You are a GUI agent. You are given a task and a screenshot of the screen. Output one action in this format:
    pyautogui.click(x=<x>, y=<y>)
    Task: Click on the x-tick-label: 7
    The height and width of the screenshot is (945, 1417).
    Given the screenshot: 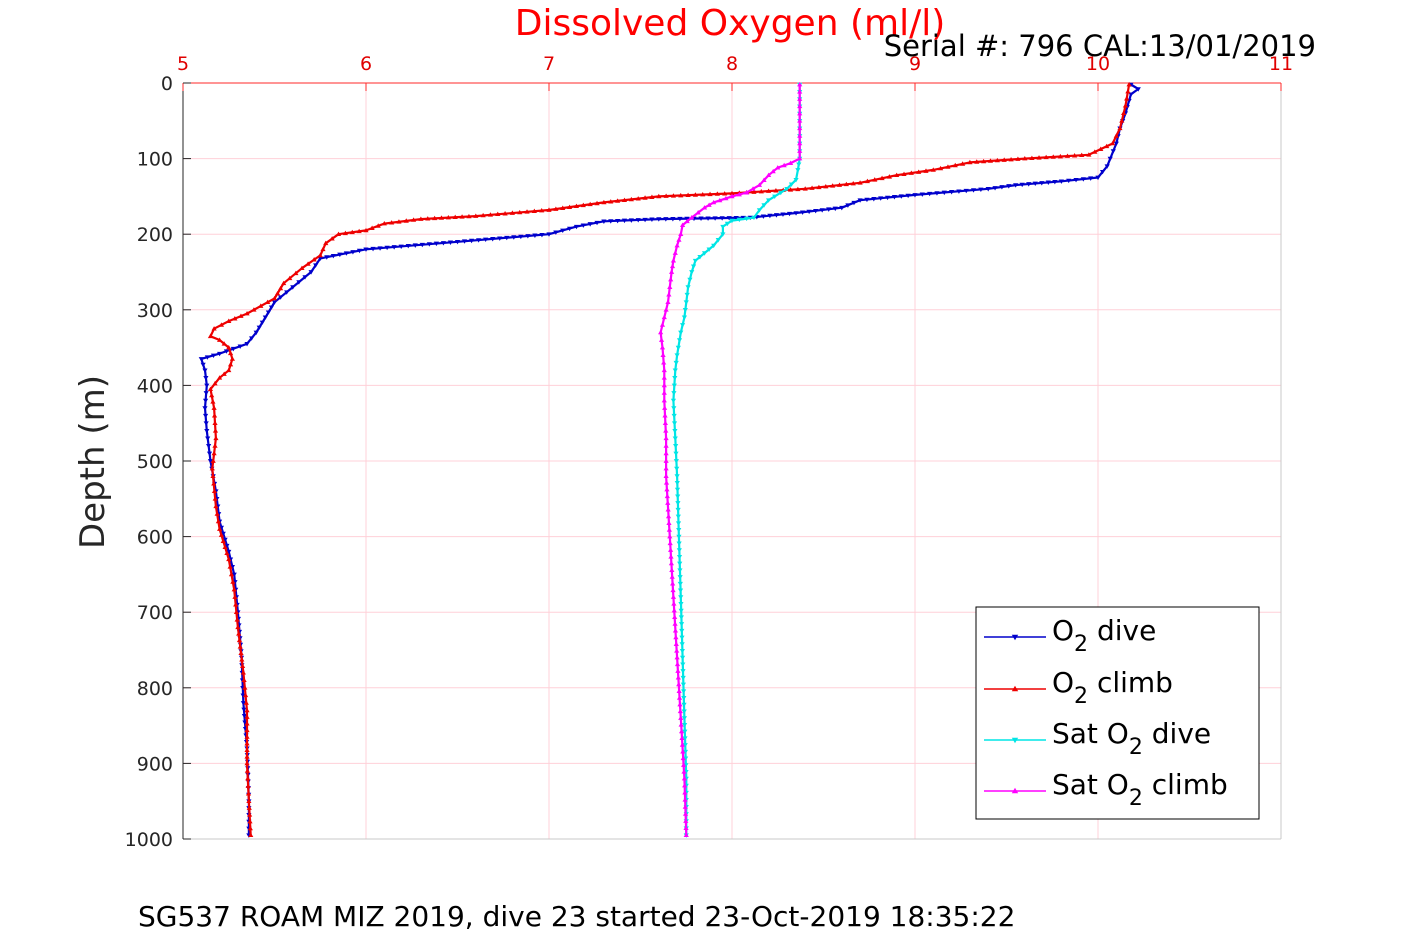 What is the action you would take?
    pyautogui.click(x=549, y=64)
    